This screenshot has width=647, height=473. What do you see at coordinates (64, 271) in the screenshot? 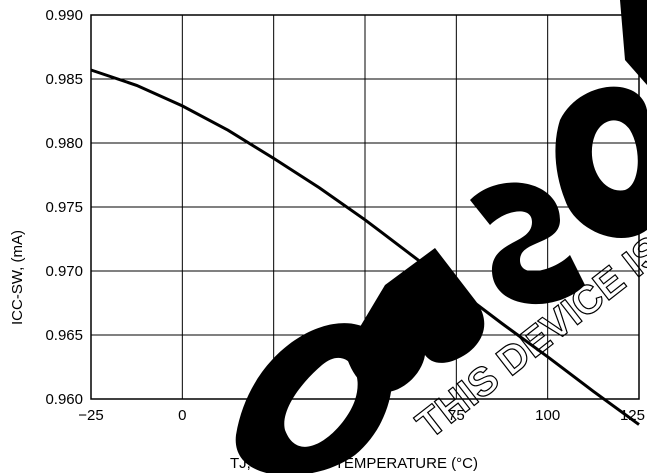
I see `y-tick-label: 0.970` at bounding box center [64, 271].